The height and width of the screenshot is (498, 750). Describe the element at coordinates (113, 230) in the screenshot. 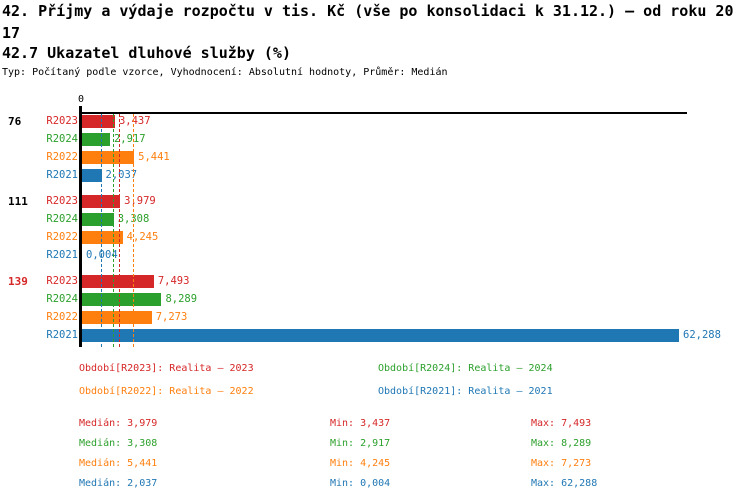

I see `median-line-r2024` at that location.